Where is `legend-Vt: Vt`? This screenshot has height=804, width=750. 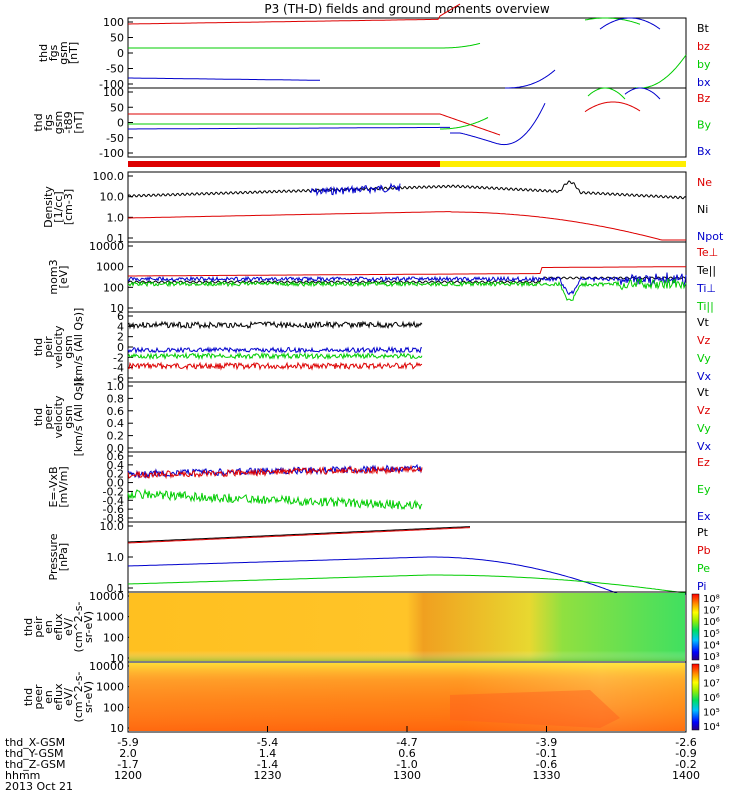 legend-Vt: Vt is located at coordinates (703, 392).